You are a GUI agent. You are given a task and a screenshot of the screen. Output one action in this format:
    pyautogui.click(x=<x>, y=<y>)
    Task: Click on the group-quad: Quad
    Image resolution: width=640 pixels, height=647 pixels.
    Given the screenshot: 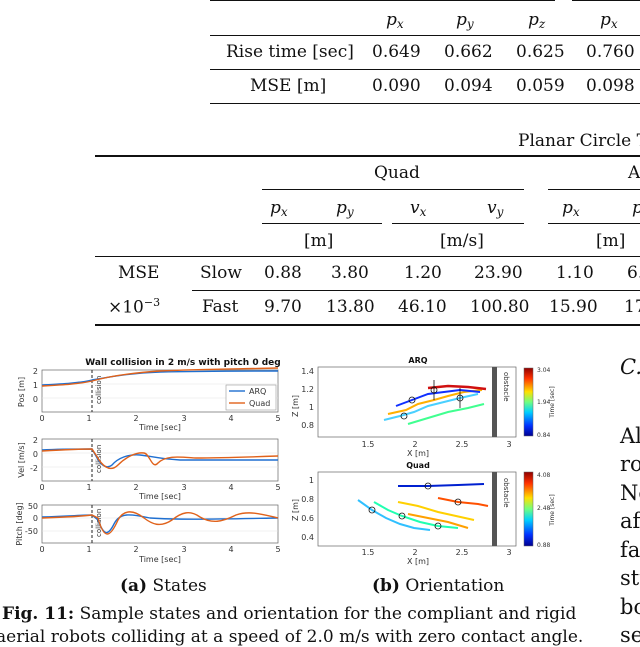 What is the action you would take?
    pyautogui.click(x=397, y=173)
    